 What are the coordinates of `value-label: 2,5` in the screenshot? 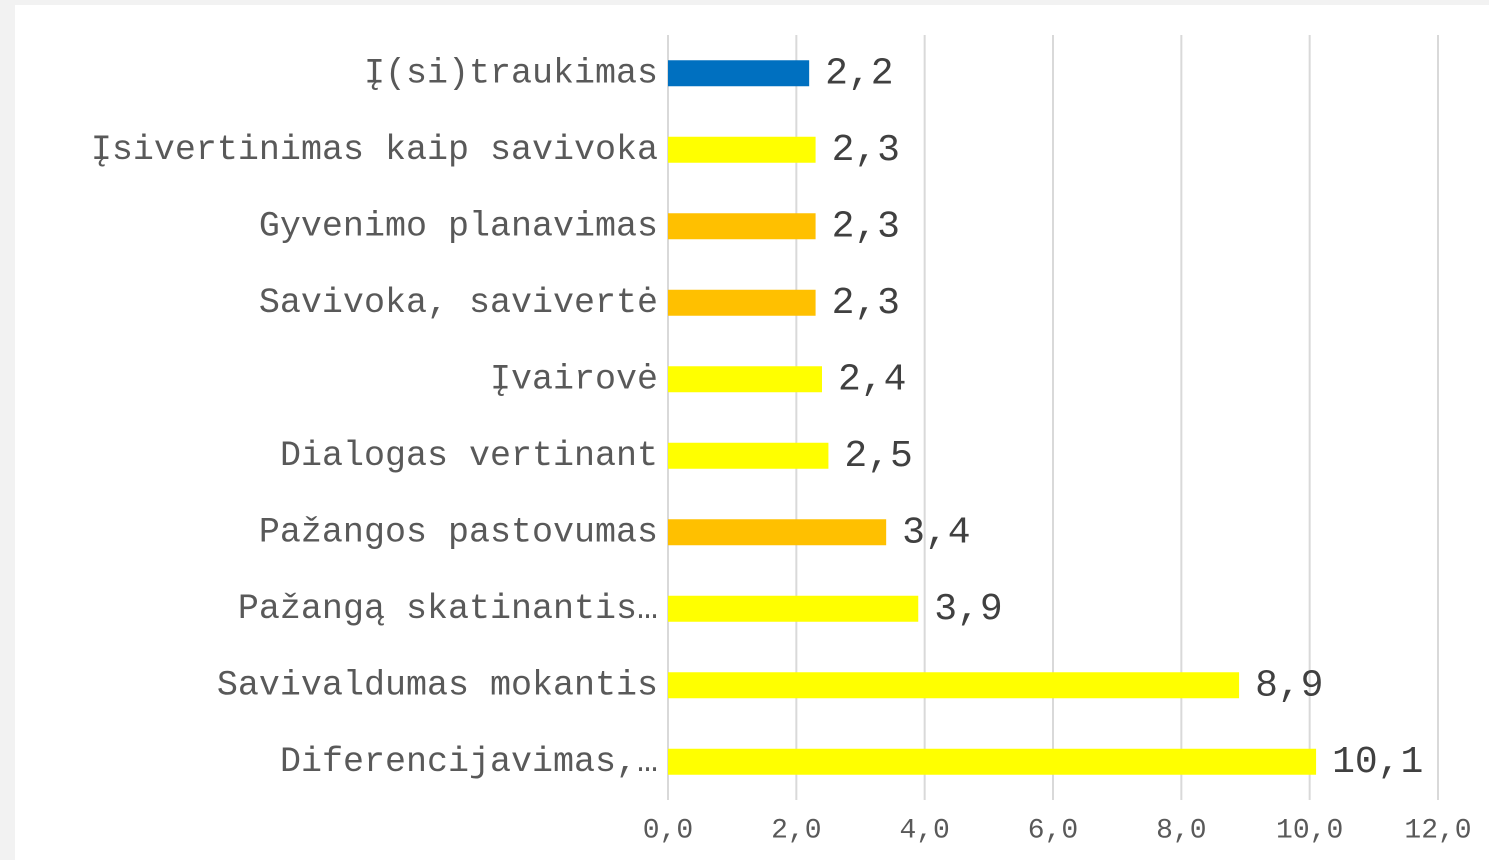 It's located at (878, 456).